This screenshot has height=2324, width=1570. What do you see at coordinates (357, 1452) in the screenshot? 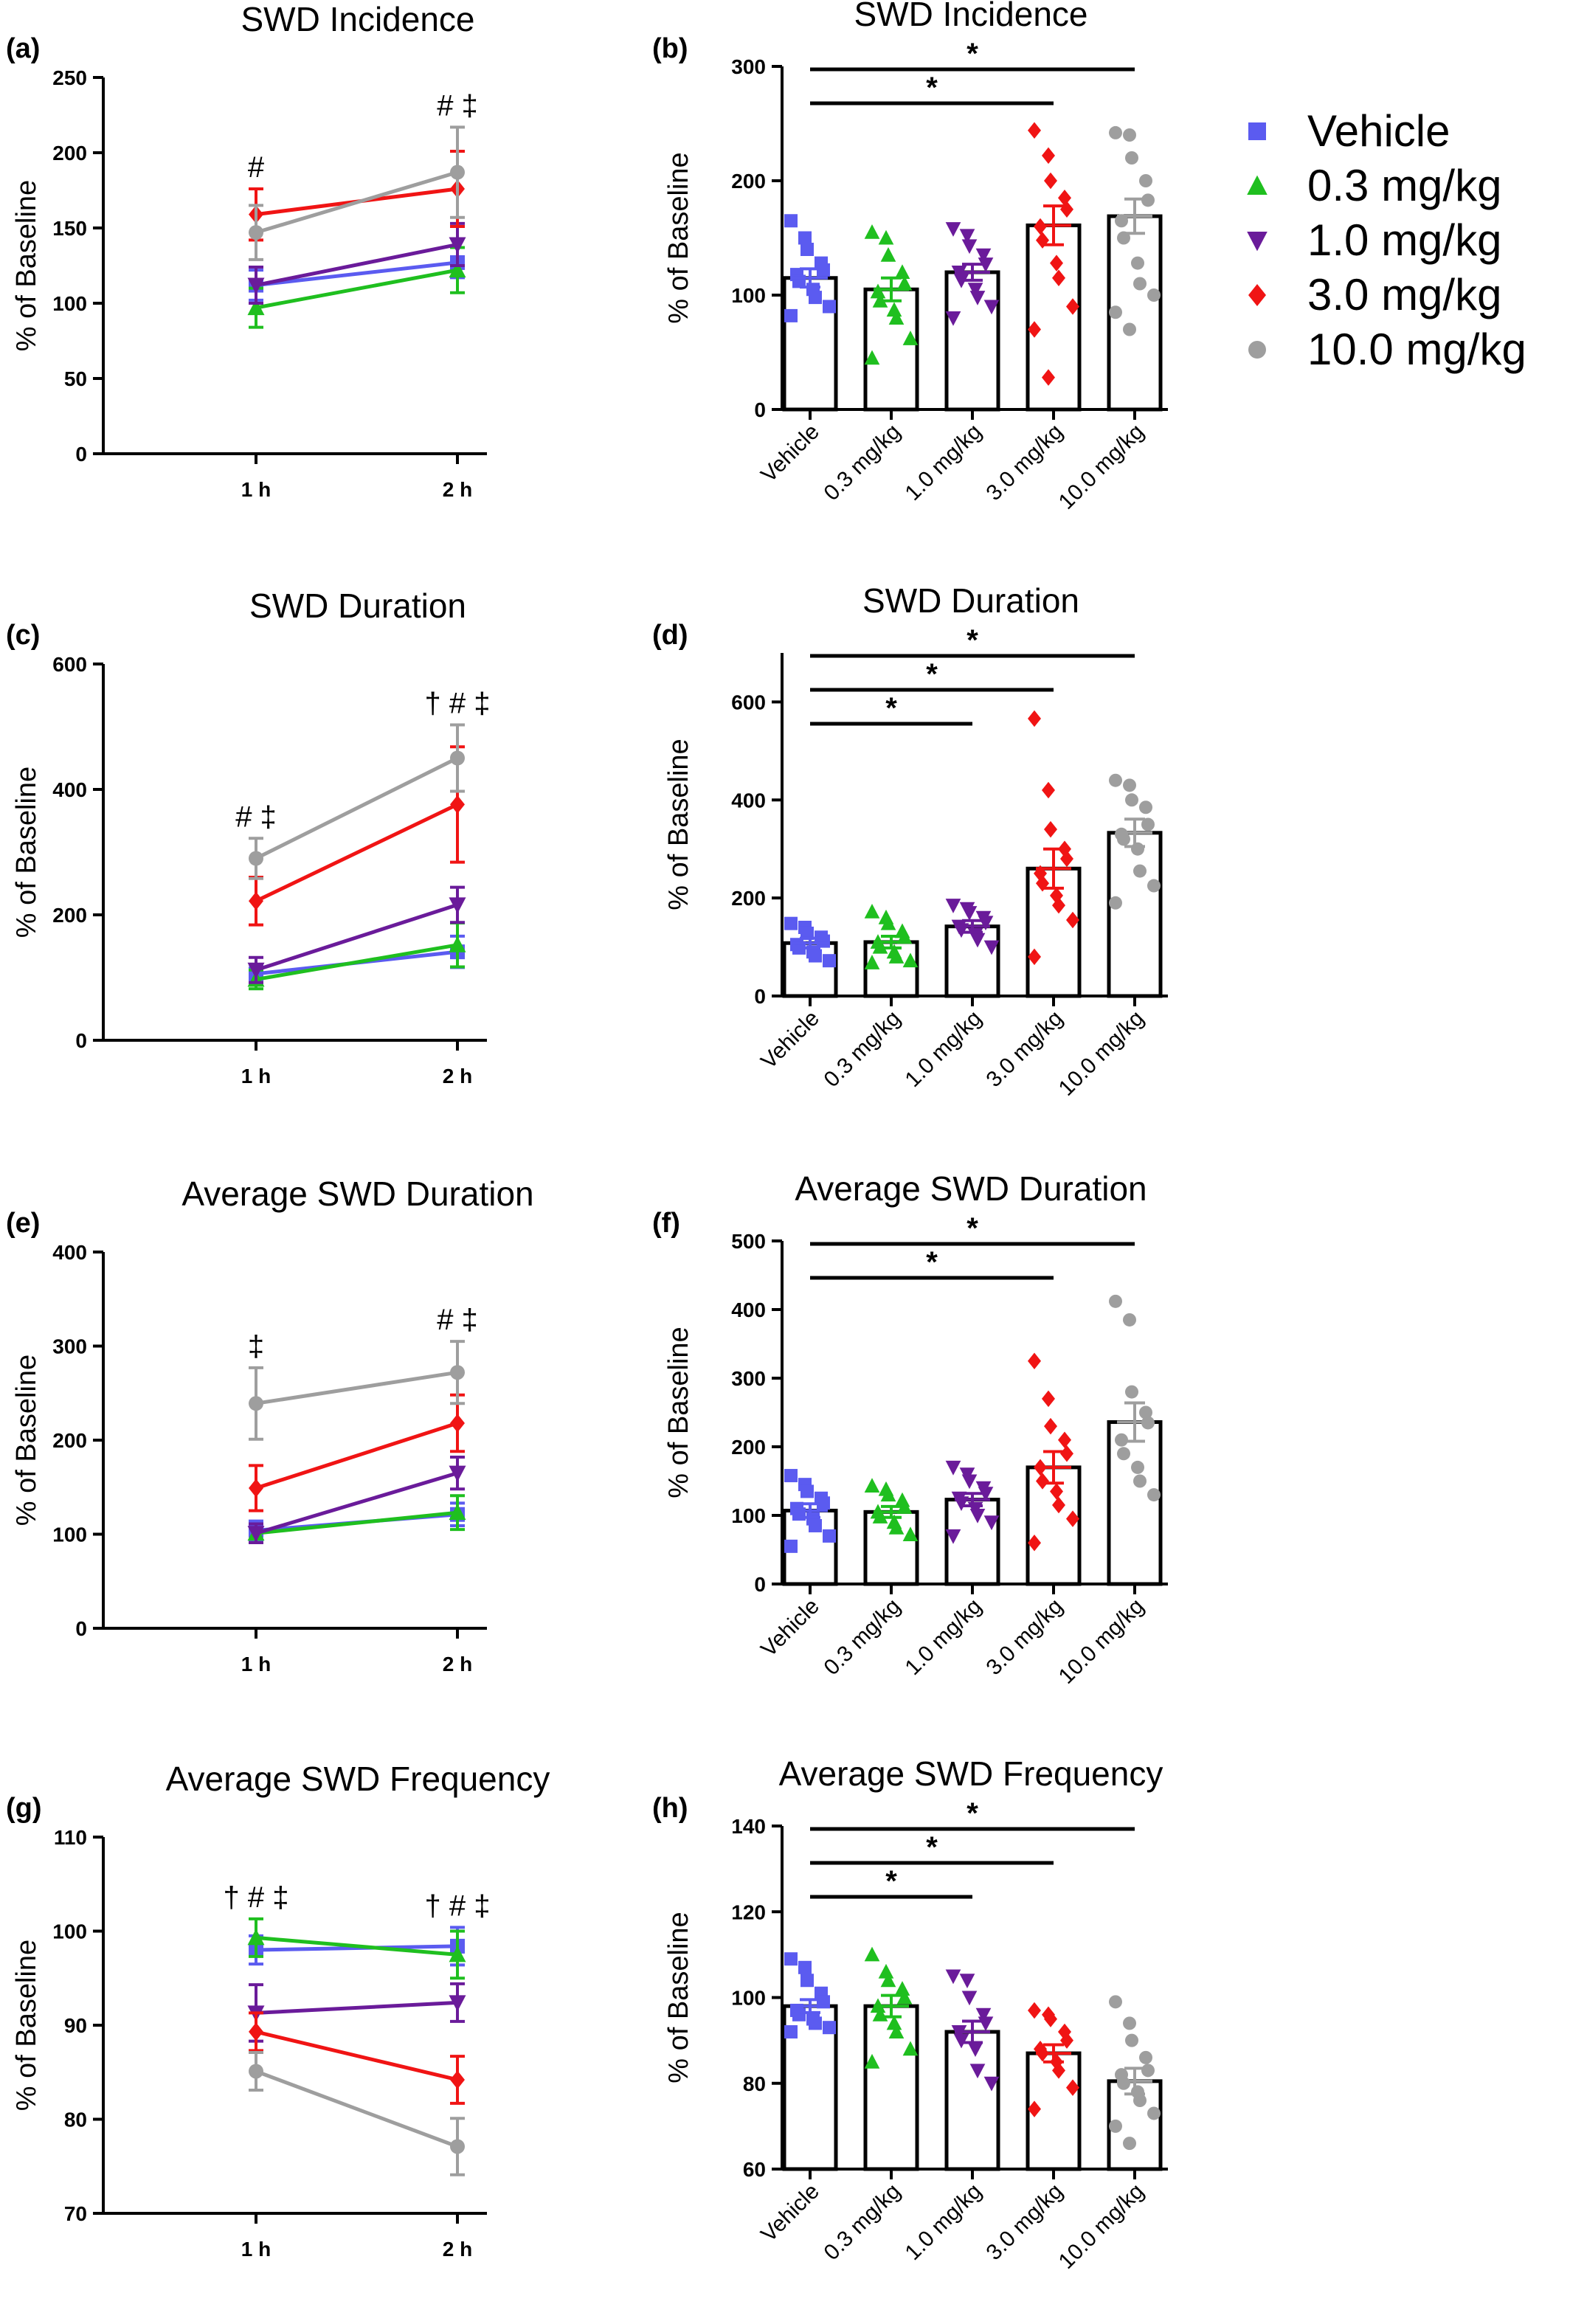
I see `series-3-0-mg-kg` at bounding box center [357, 1452].